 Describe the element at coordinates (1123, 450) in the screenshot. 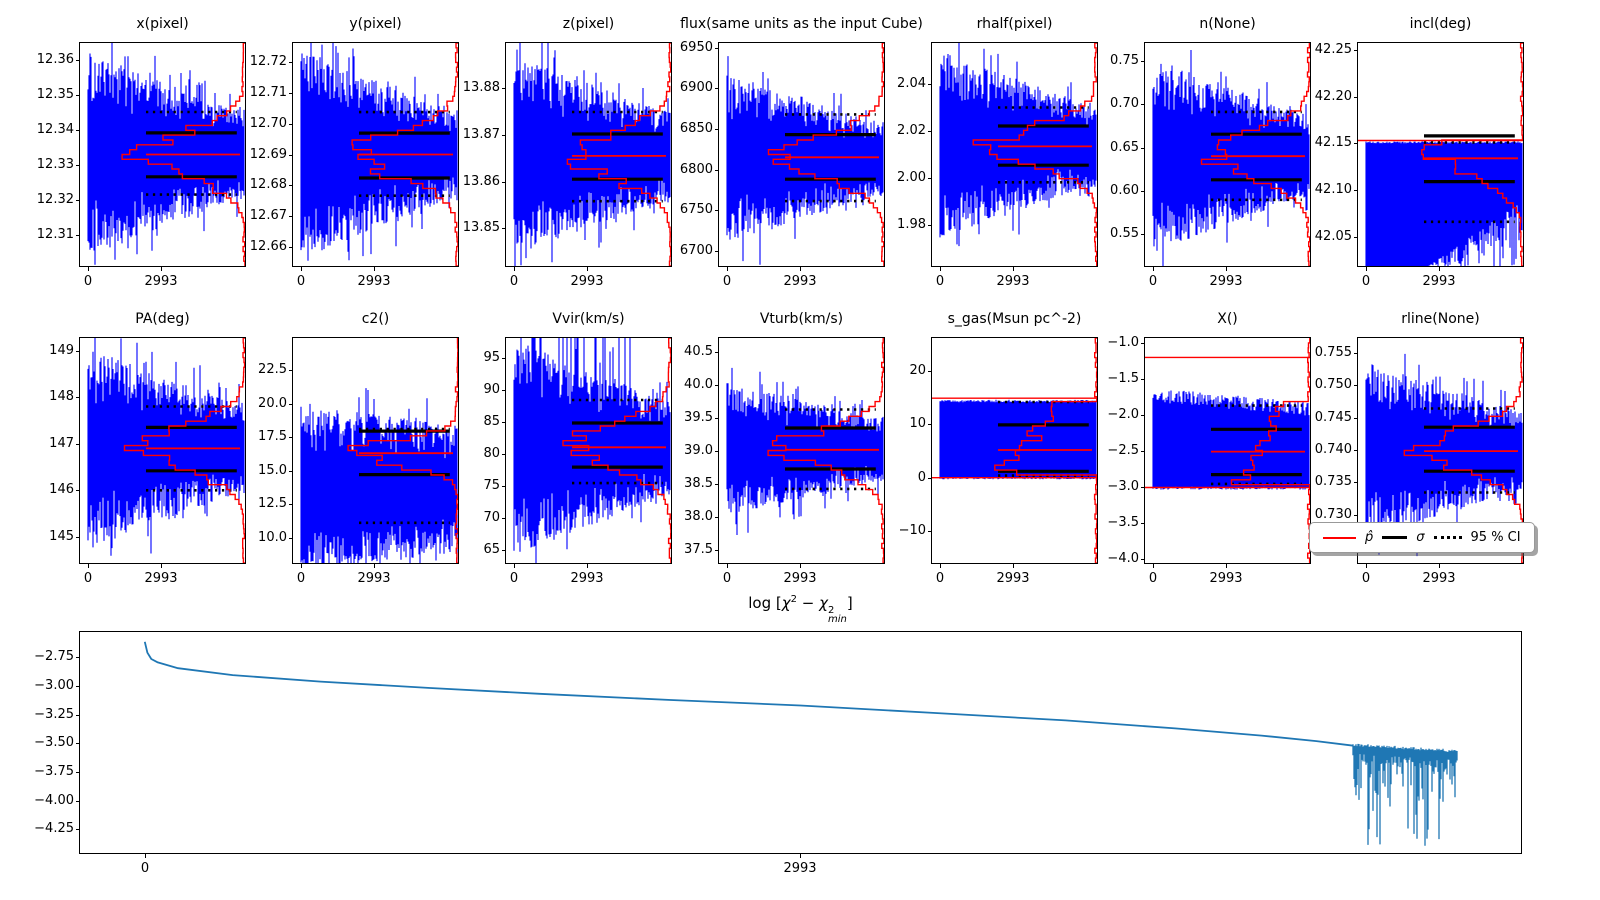

I see `y-tick-label: −2.5` at that location.